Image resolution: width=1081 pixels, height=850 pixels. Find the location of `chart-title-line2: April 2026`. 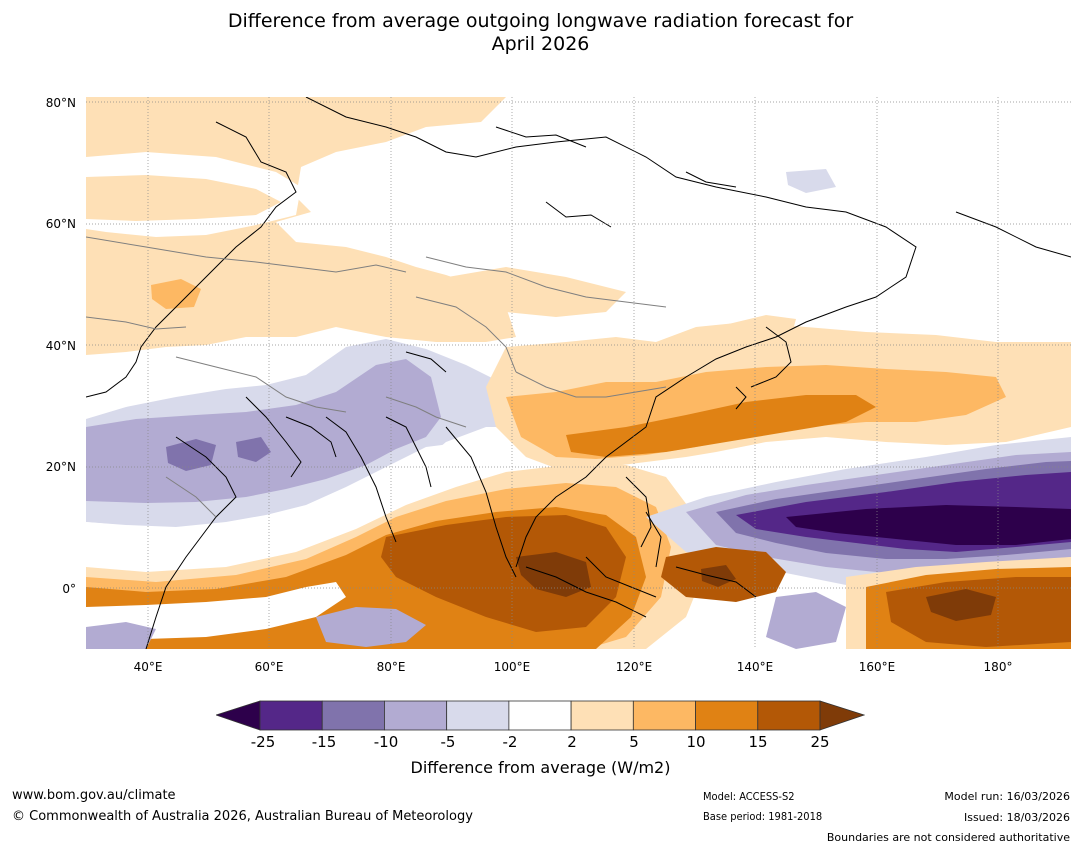

chart-title-line2: April 2026 is located at coordinates (540, 44).